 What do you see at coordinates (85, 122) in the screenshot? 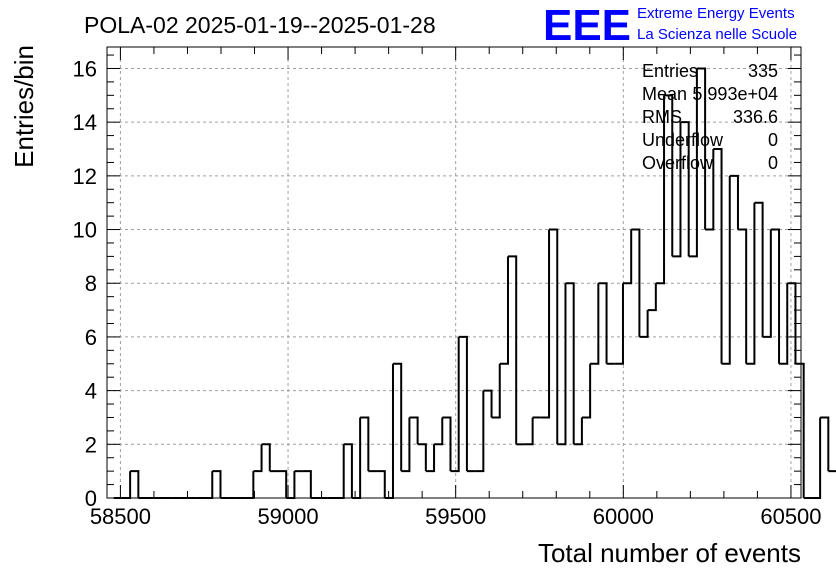
I see `y-tick-label: 14` at bounding box center [85, 122].